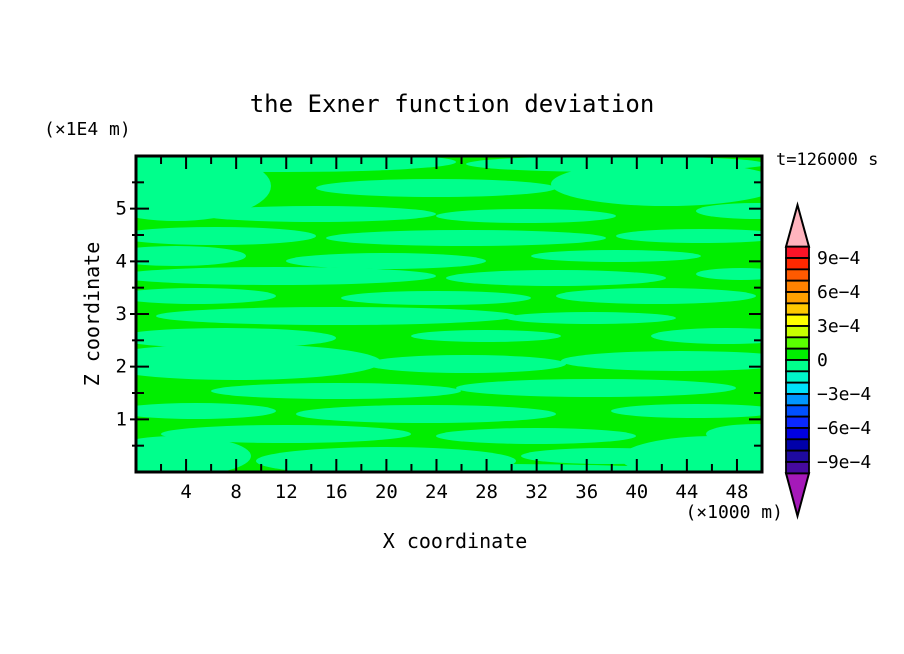 This screenshot has height=654, width=904. What do you see at coordinates (386, 492) in the screenshot?
I see `x-tick-label: 20` at bounding box center [386, 492].